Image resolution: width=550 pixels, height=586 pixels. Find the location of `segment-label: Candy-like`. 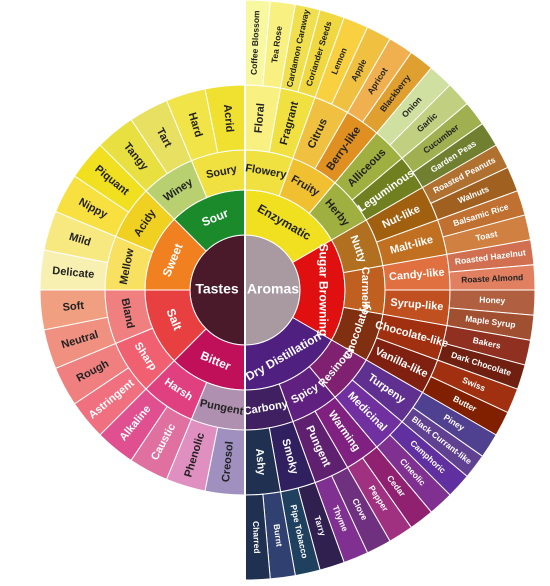

segment-label: Candy-like is located at coordinates (417, 274).